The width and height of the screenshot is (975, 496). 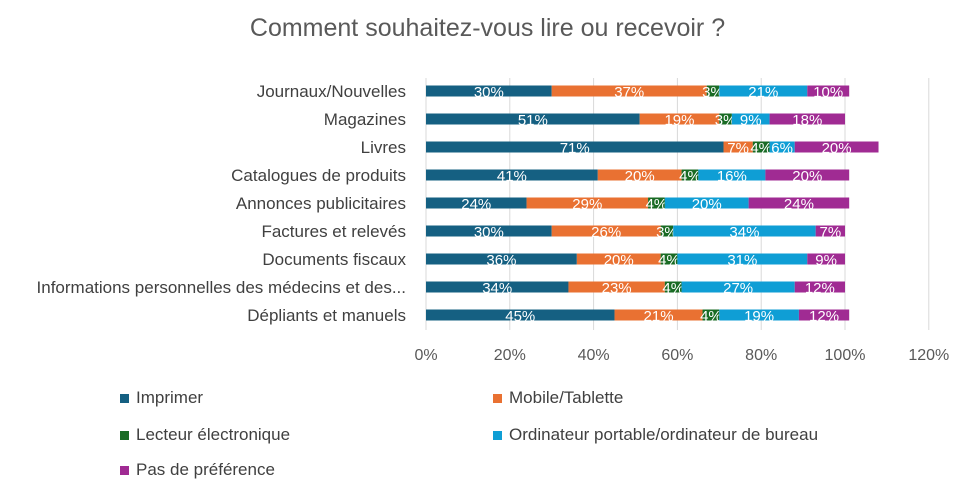 I want to click on category-label: Journaux/Nouvelles, so click(x=331, y=91).